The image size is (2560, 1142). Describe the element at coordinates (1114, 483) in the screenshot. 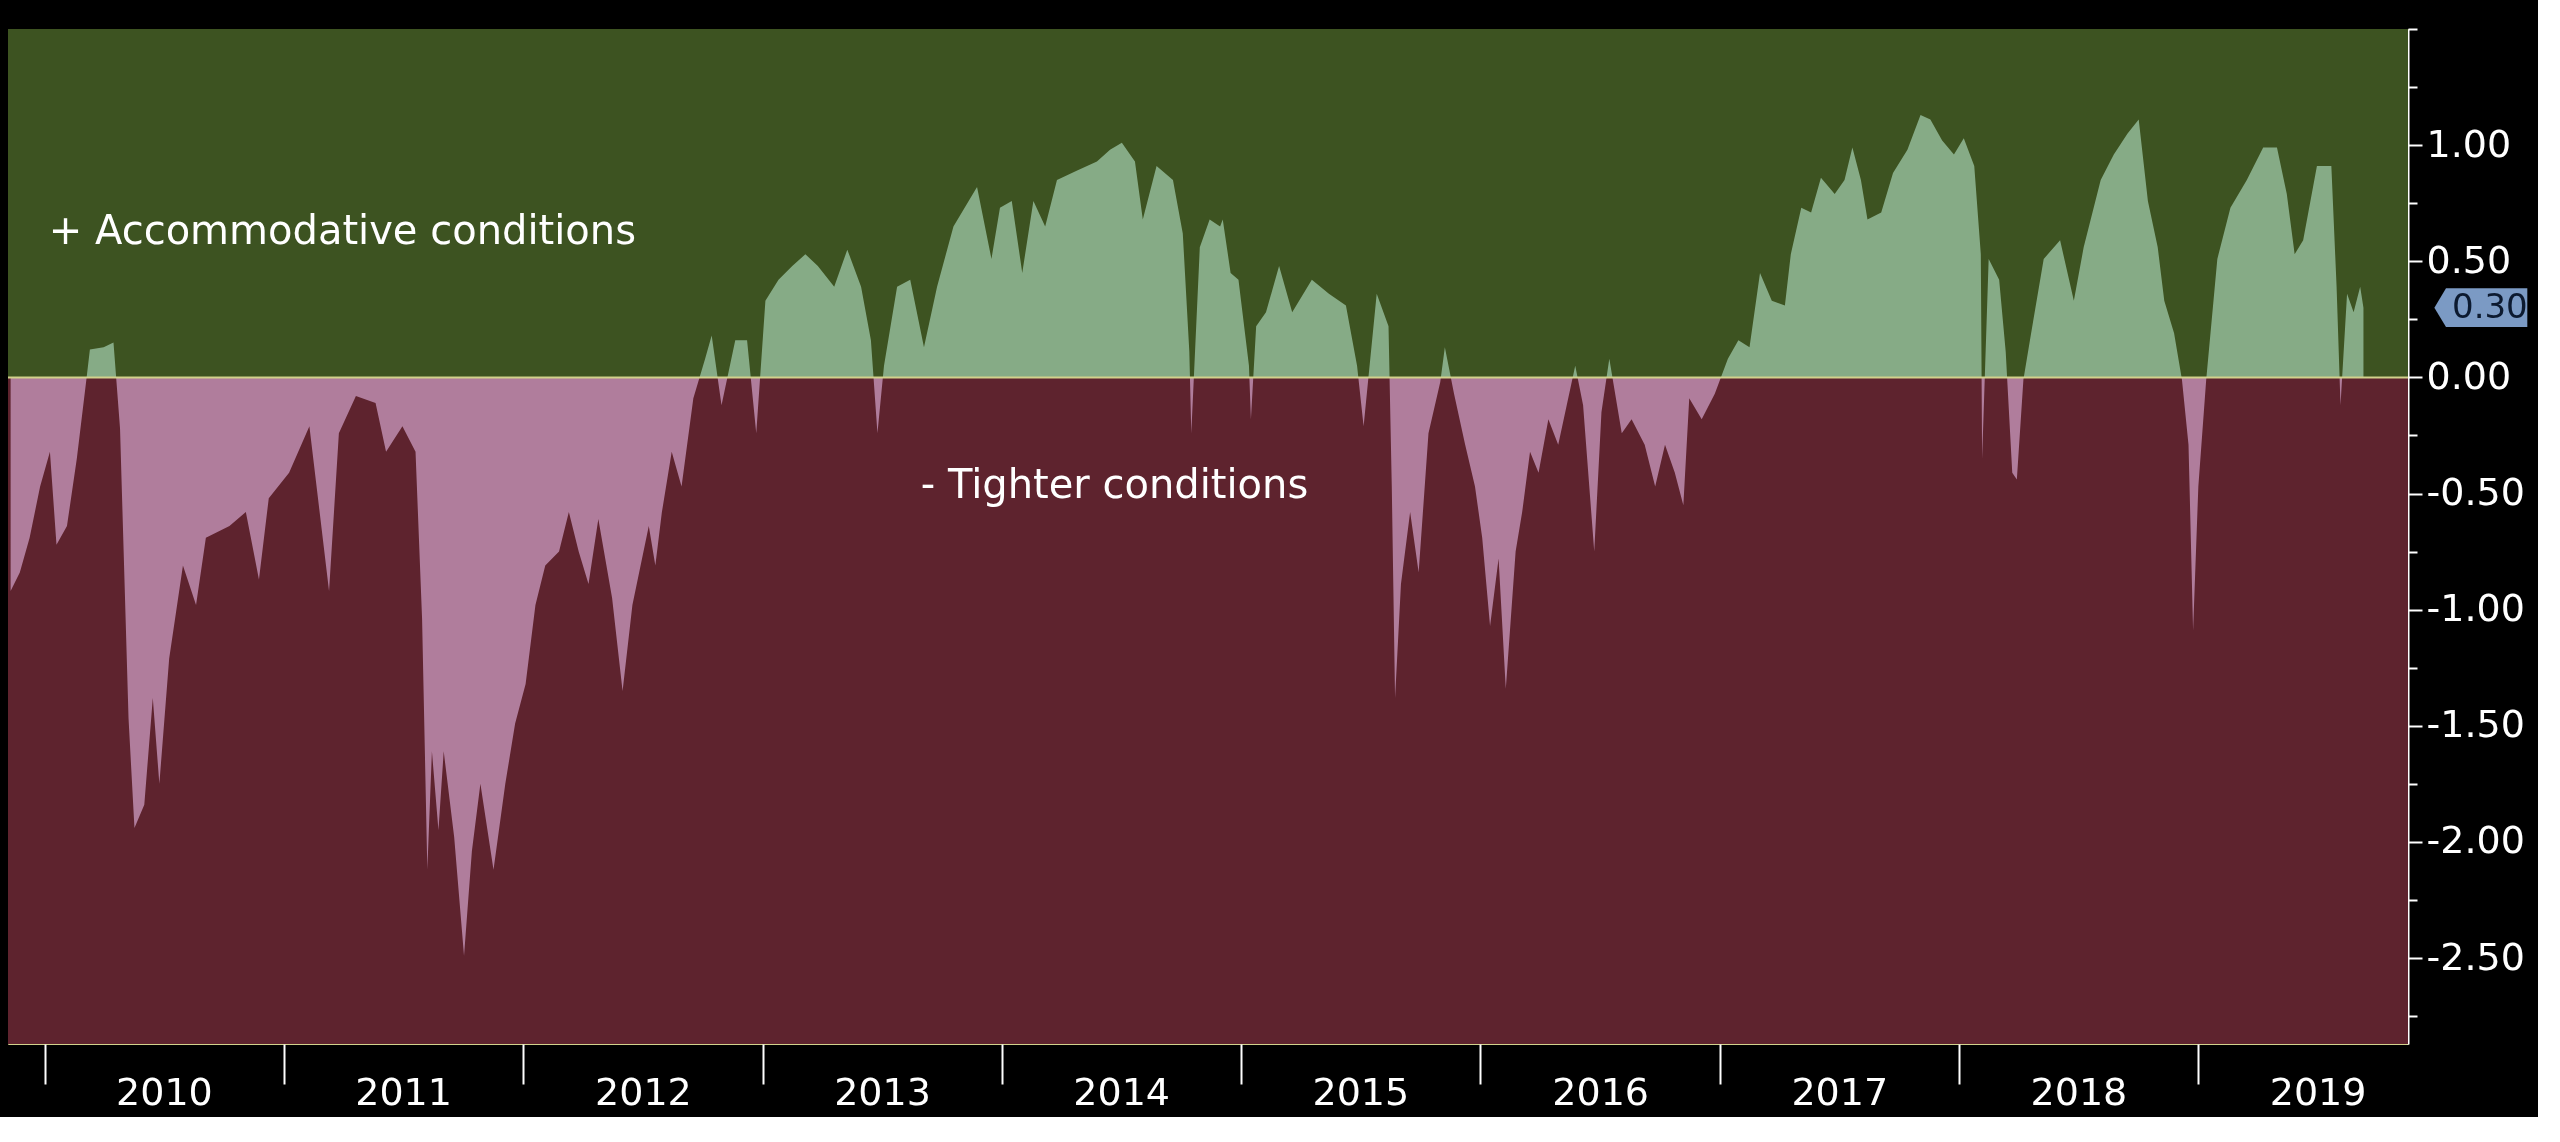

I see `annotation: - Tighter conditions` at that location.